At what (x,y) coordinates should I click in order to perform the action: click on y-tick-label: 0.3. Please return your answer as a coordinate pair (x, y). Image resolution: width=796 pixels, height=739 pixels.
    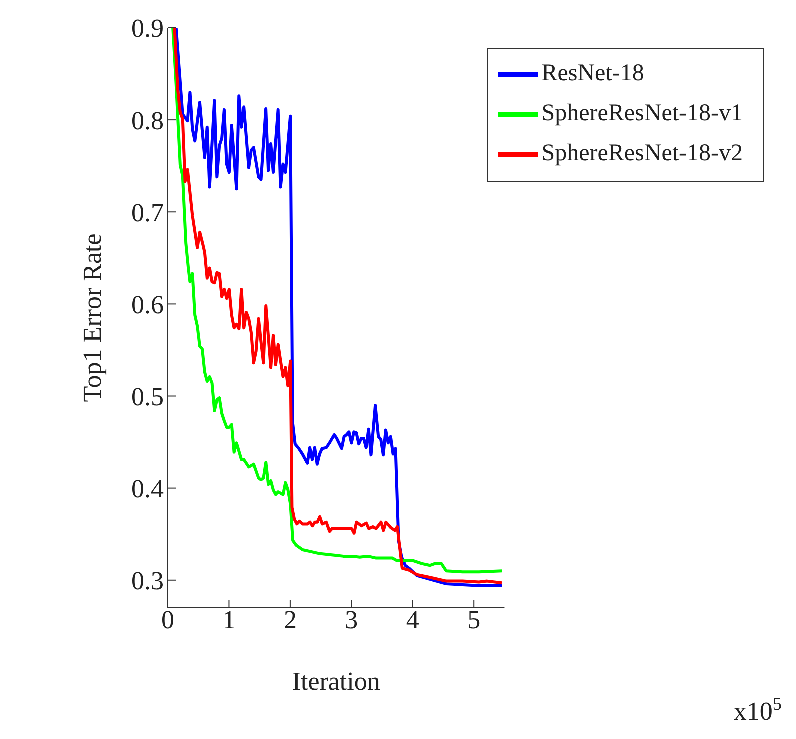
    Looking at the image, I should click on (148, 581).